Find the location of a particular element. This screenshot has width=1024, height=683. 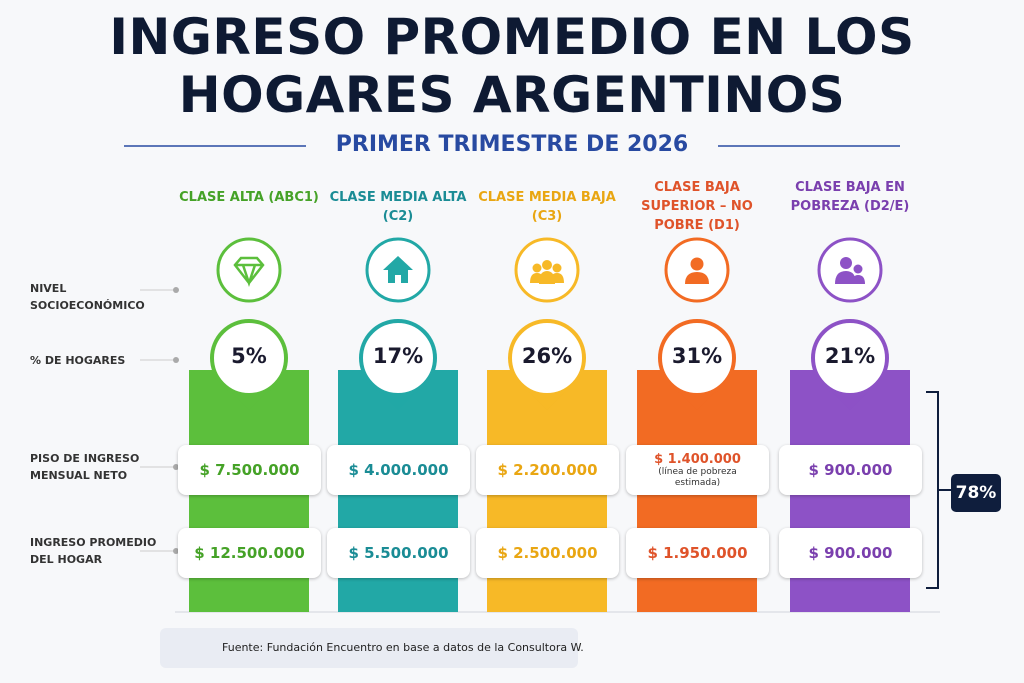

floor-box: $ 1.400.000 (línea de pobreza estimada) is located at coordinates (697, 470).